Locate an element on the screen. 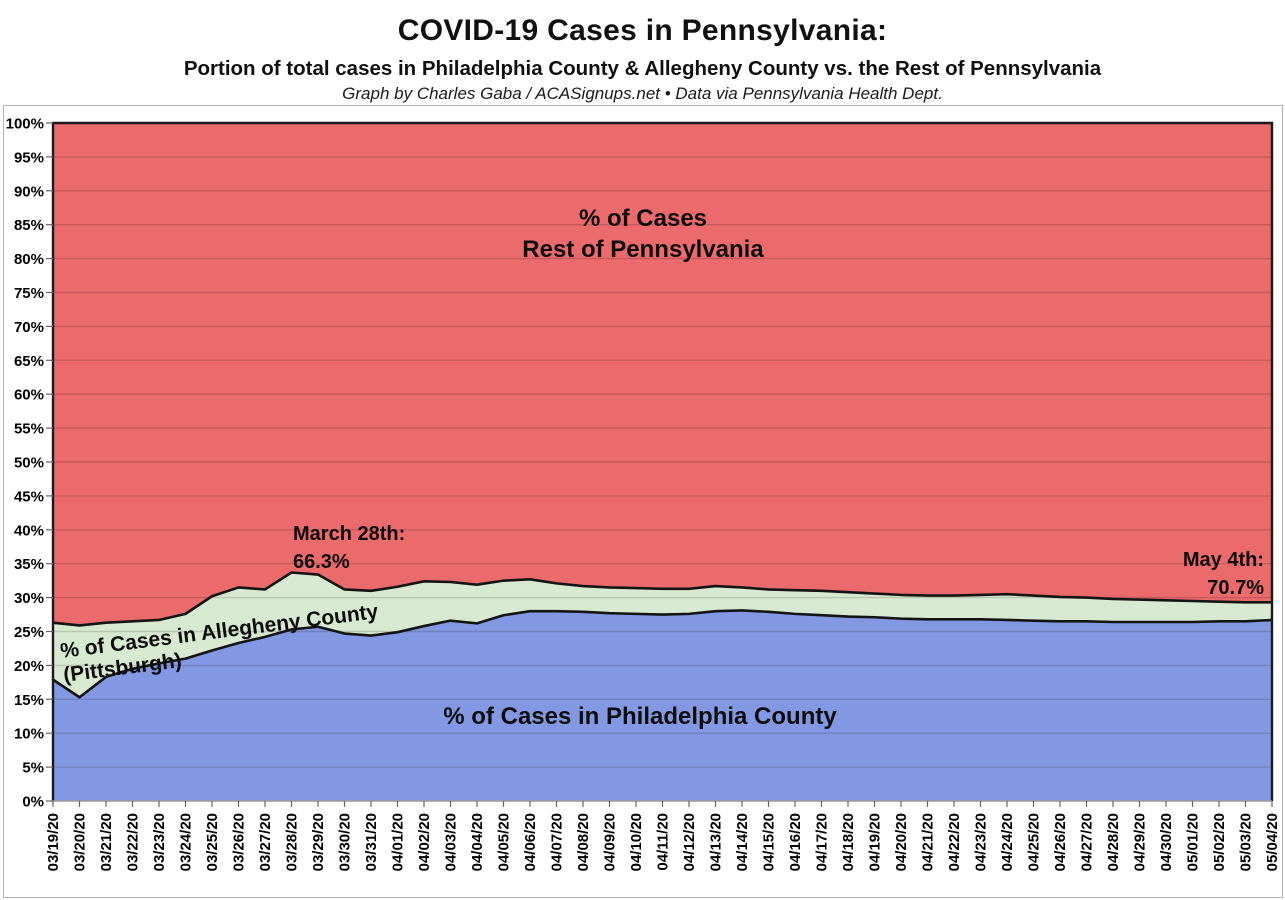 Image resolution: width=1285 pixels, height=900 pixels. y-axis-label: 80% is located at coordinates (29, 259).